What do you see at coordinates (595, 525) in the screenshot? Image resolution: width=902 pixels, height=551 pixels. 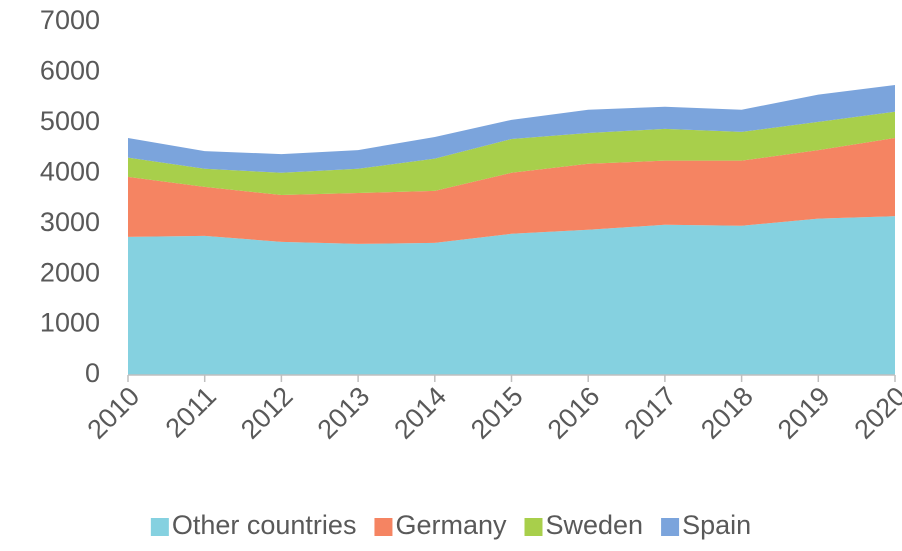 I see `legend-label: Sweden` at bounding box center [595, 525].